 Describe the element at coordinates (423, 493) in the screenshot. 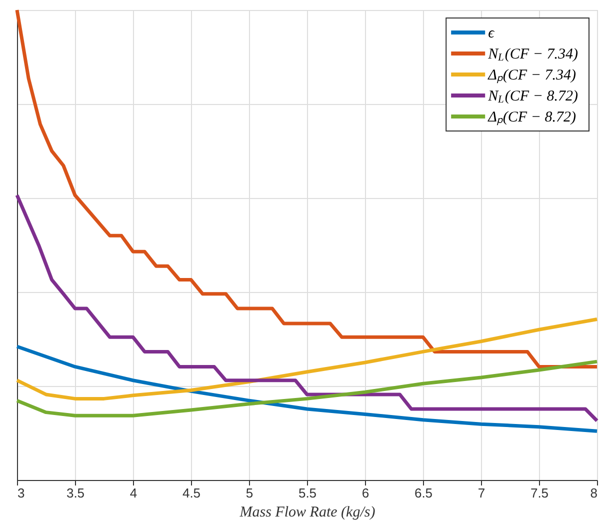

I see `x-tick-label: 6.5` at that location.